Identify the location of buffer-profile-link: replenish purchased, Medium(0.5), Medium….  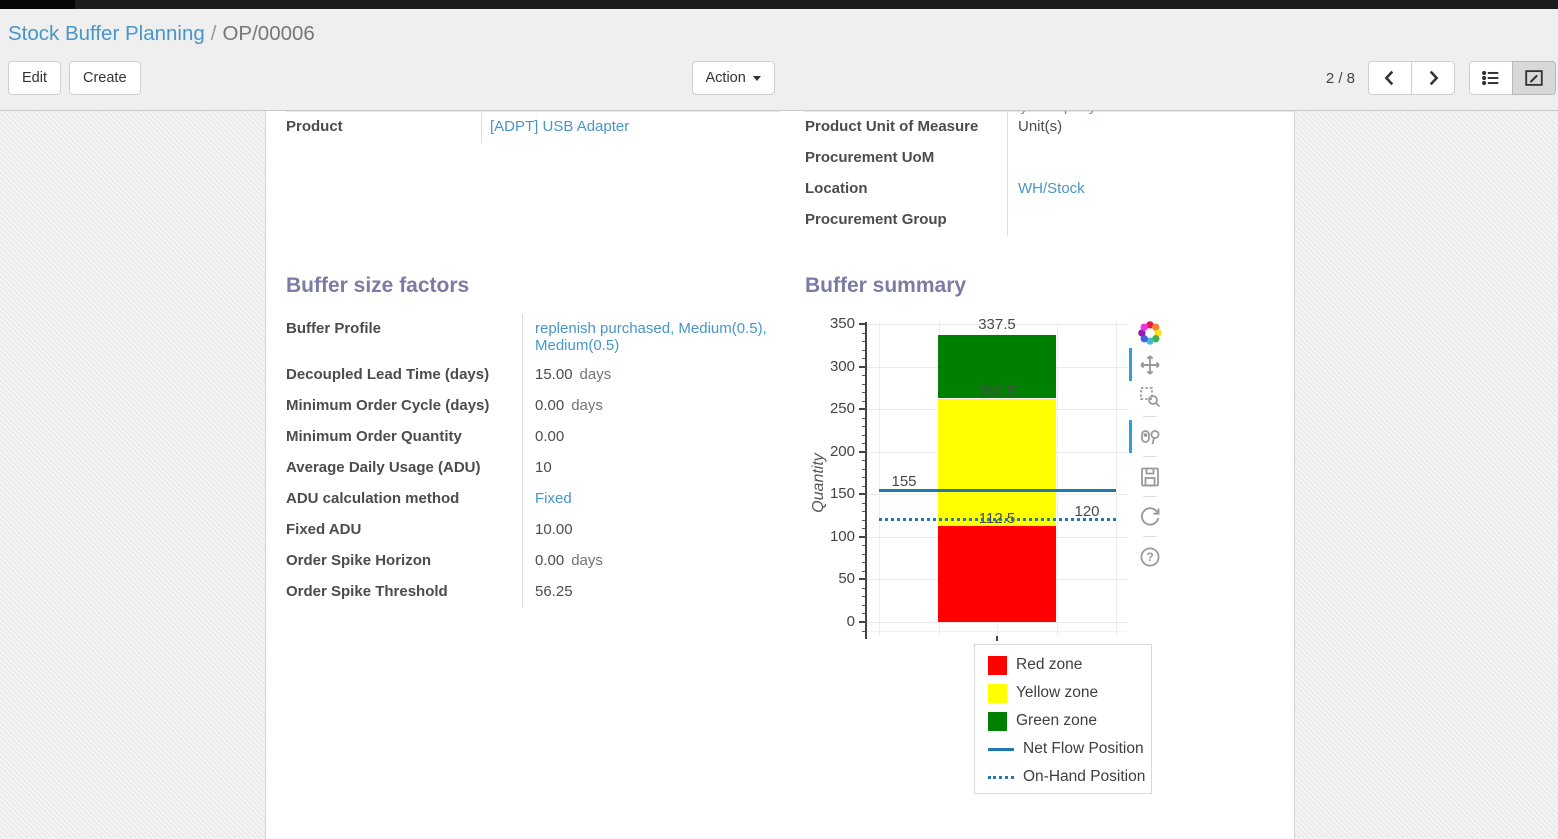
(651, 337).